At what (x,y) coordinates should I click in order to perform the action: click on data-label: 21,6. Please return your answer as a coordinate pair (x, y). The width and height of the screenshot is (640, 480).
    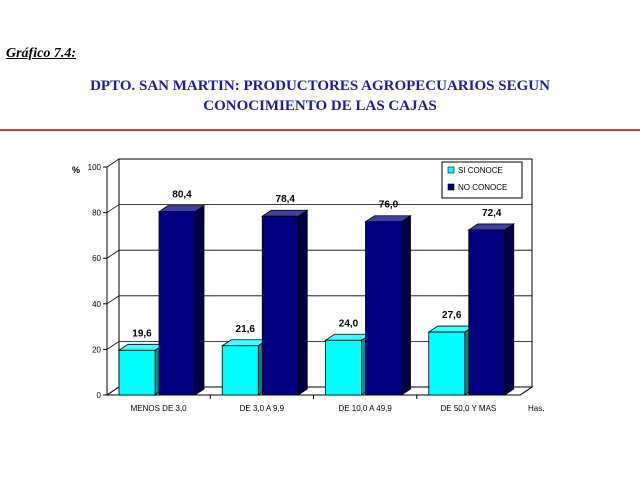
    Looking at the image, I should click on (246, 329).